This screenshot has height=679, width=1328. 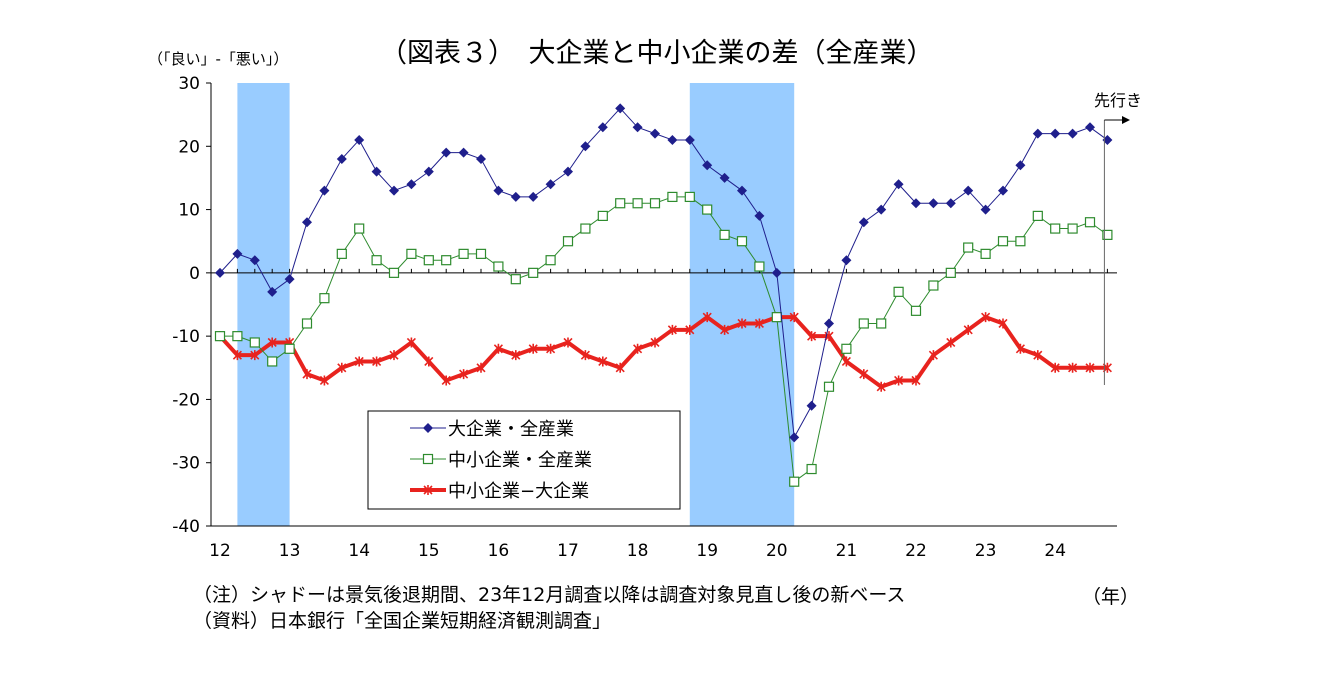 I want to click on note-text: （注）シャドーは景気後退期間、23年12月調査以降は調査対象見直し後の新ベース, so click(x=549, y=595).